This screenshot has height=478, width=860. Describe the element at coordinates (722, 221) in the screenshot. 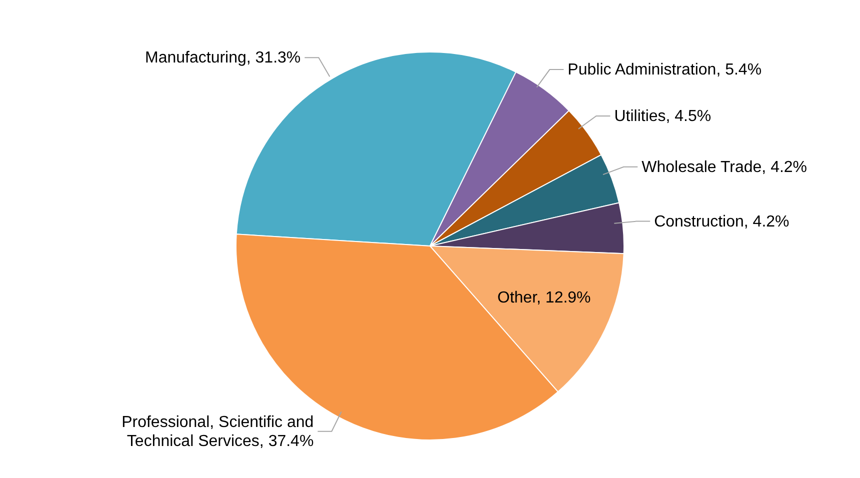

I see `slice-label: Construction, 4.2%` at that location.